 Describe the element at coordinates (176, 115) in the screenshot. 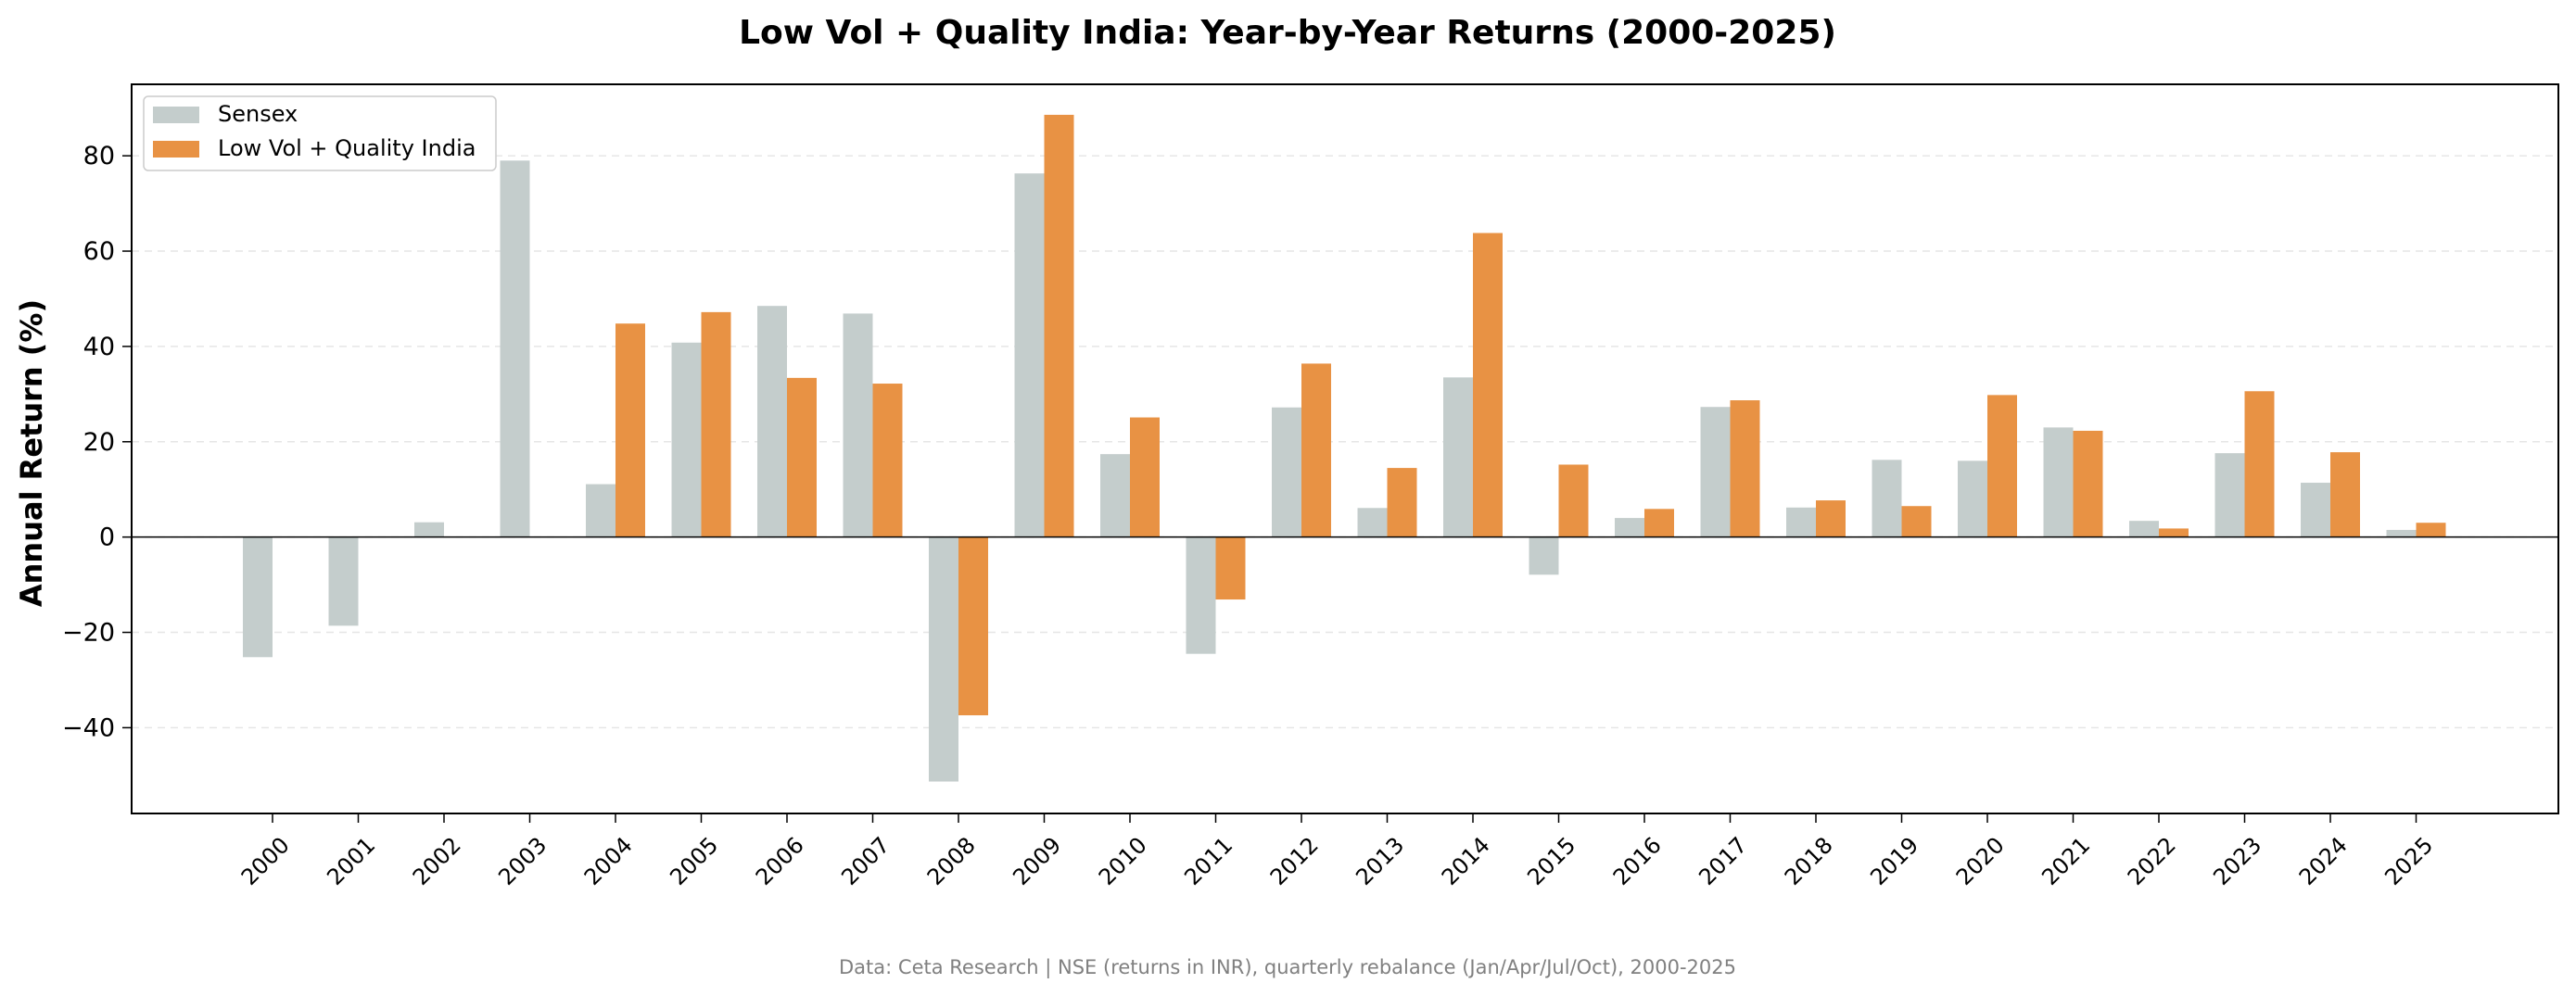

I see `legend-swatch-sensex` at that location.